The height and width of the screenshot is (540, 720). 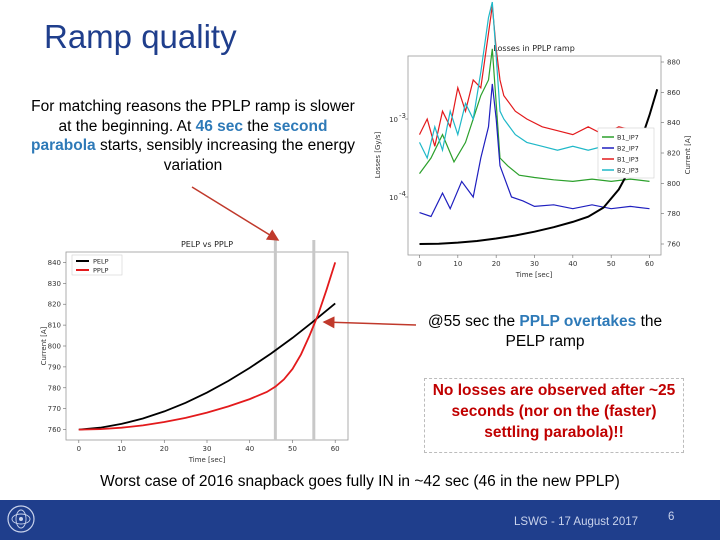 What do you see at coordinates (649, 264) in the screenshot?
I see `chart2-xtick-label: 60` at bounding box center [649, 264].